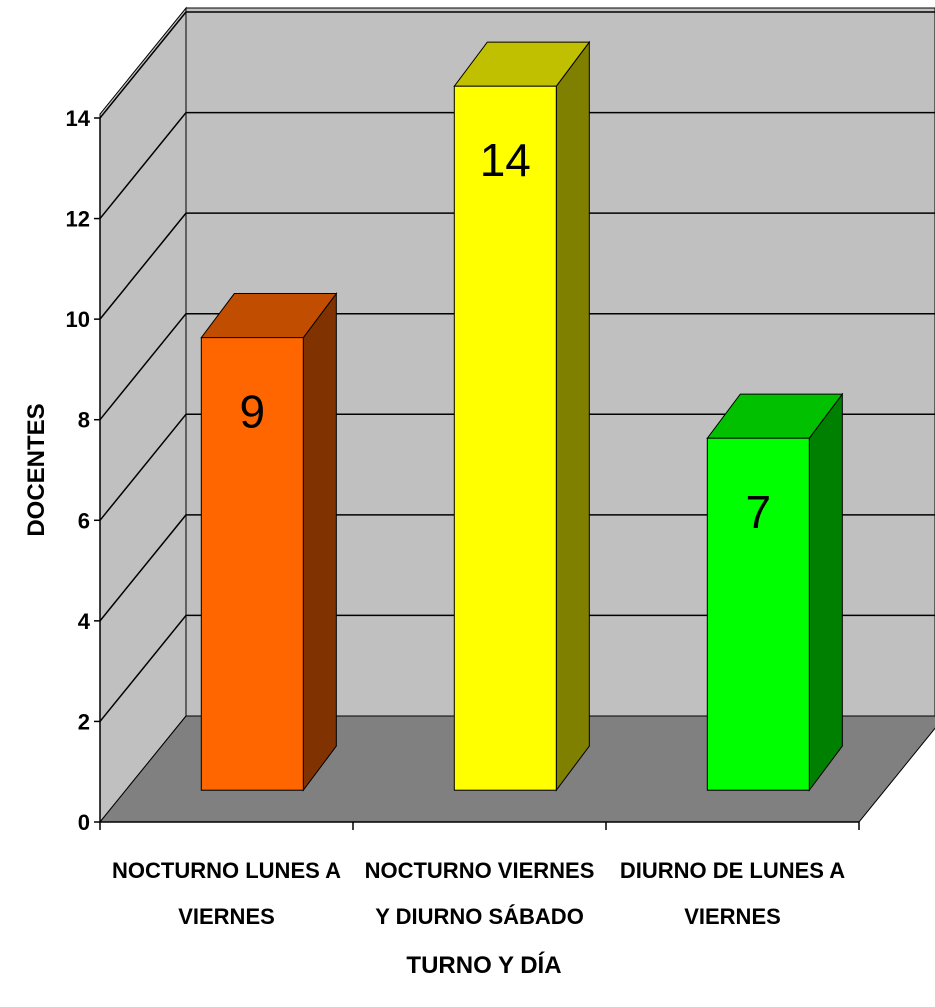 This screenshot has width=935, height=1007. Describe the element at coordinates (480, 870) in the screenshot. I see `category-label: NOCTURNO VIERNES` at that location.